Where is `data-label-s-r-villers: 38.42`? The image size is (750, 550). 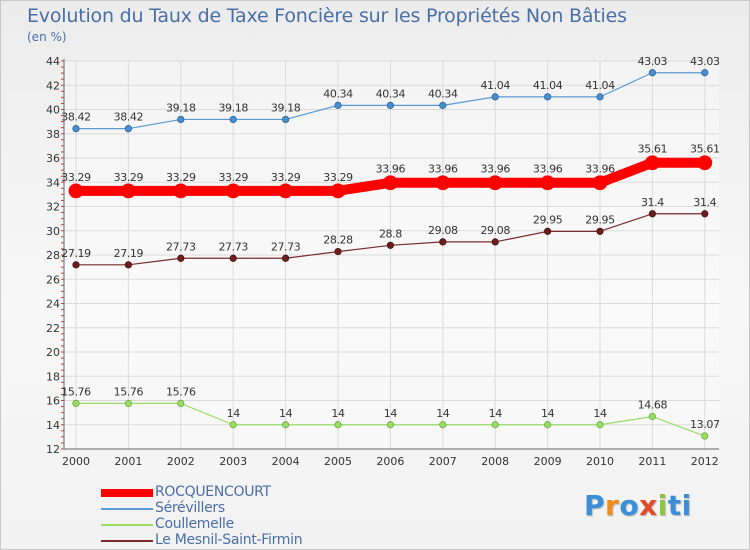
data-label-s-r-villers: 38.42 is located at coordinates (129, 117).